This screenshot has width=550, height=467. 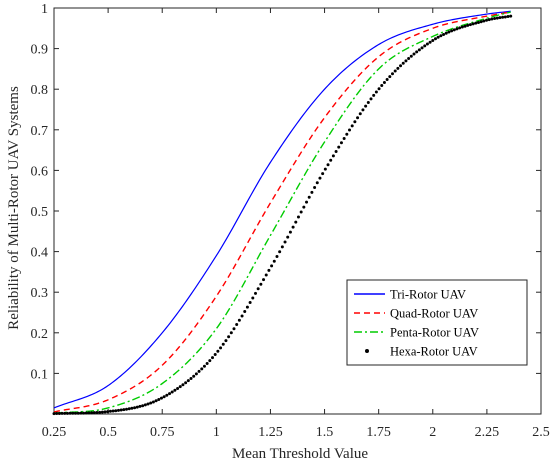 What do you see at coordinates (487, 432) in the screenshot?
I see `x-tick-label: 2.25` at bounding box center [487, 432].